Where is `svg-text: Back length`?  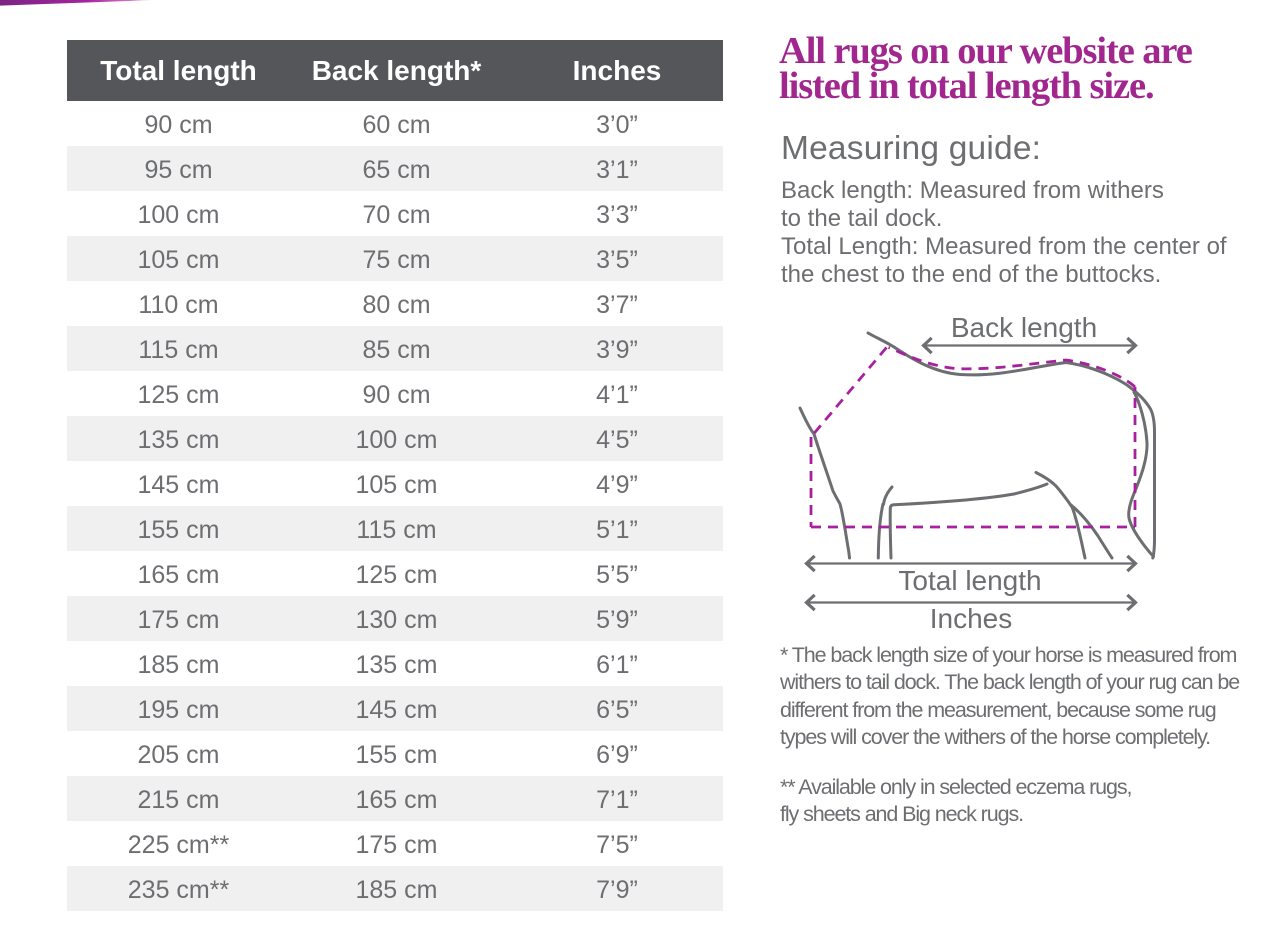 svg-text: Back length is located at coordinates (1024, 327).